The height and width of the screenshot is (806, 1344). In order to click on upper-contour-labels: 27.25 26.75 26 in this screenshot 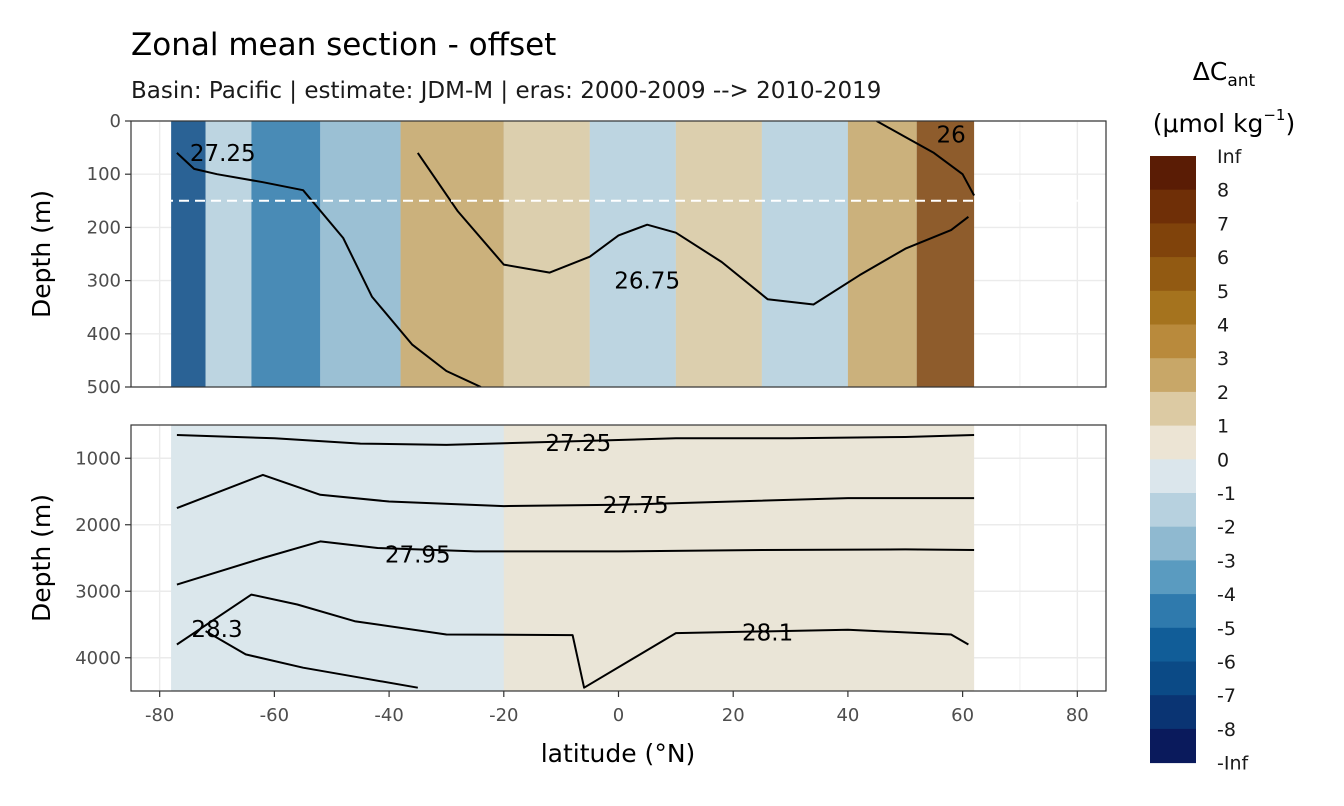, I will do `click(578, 208)`.